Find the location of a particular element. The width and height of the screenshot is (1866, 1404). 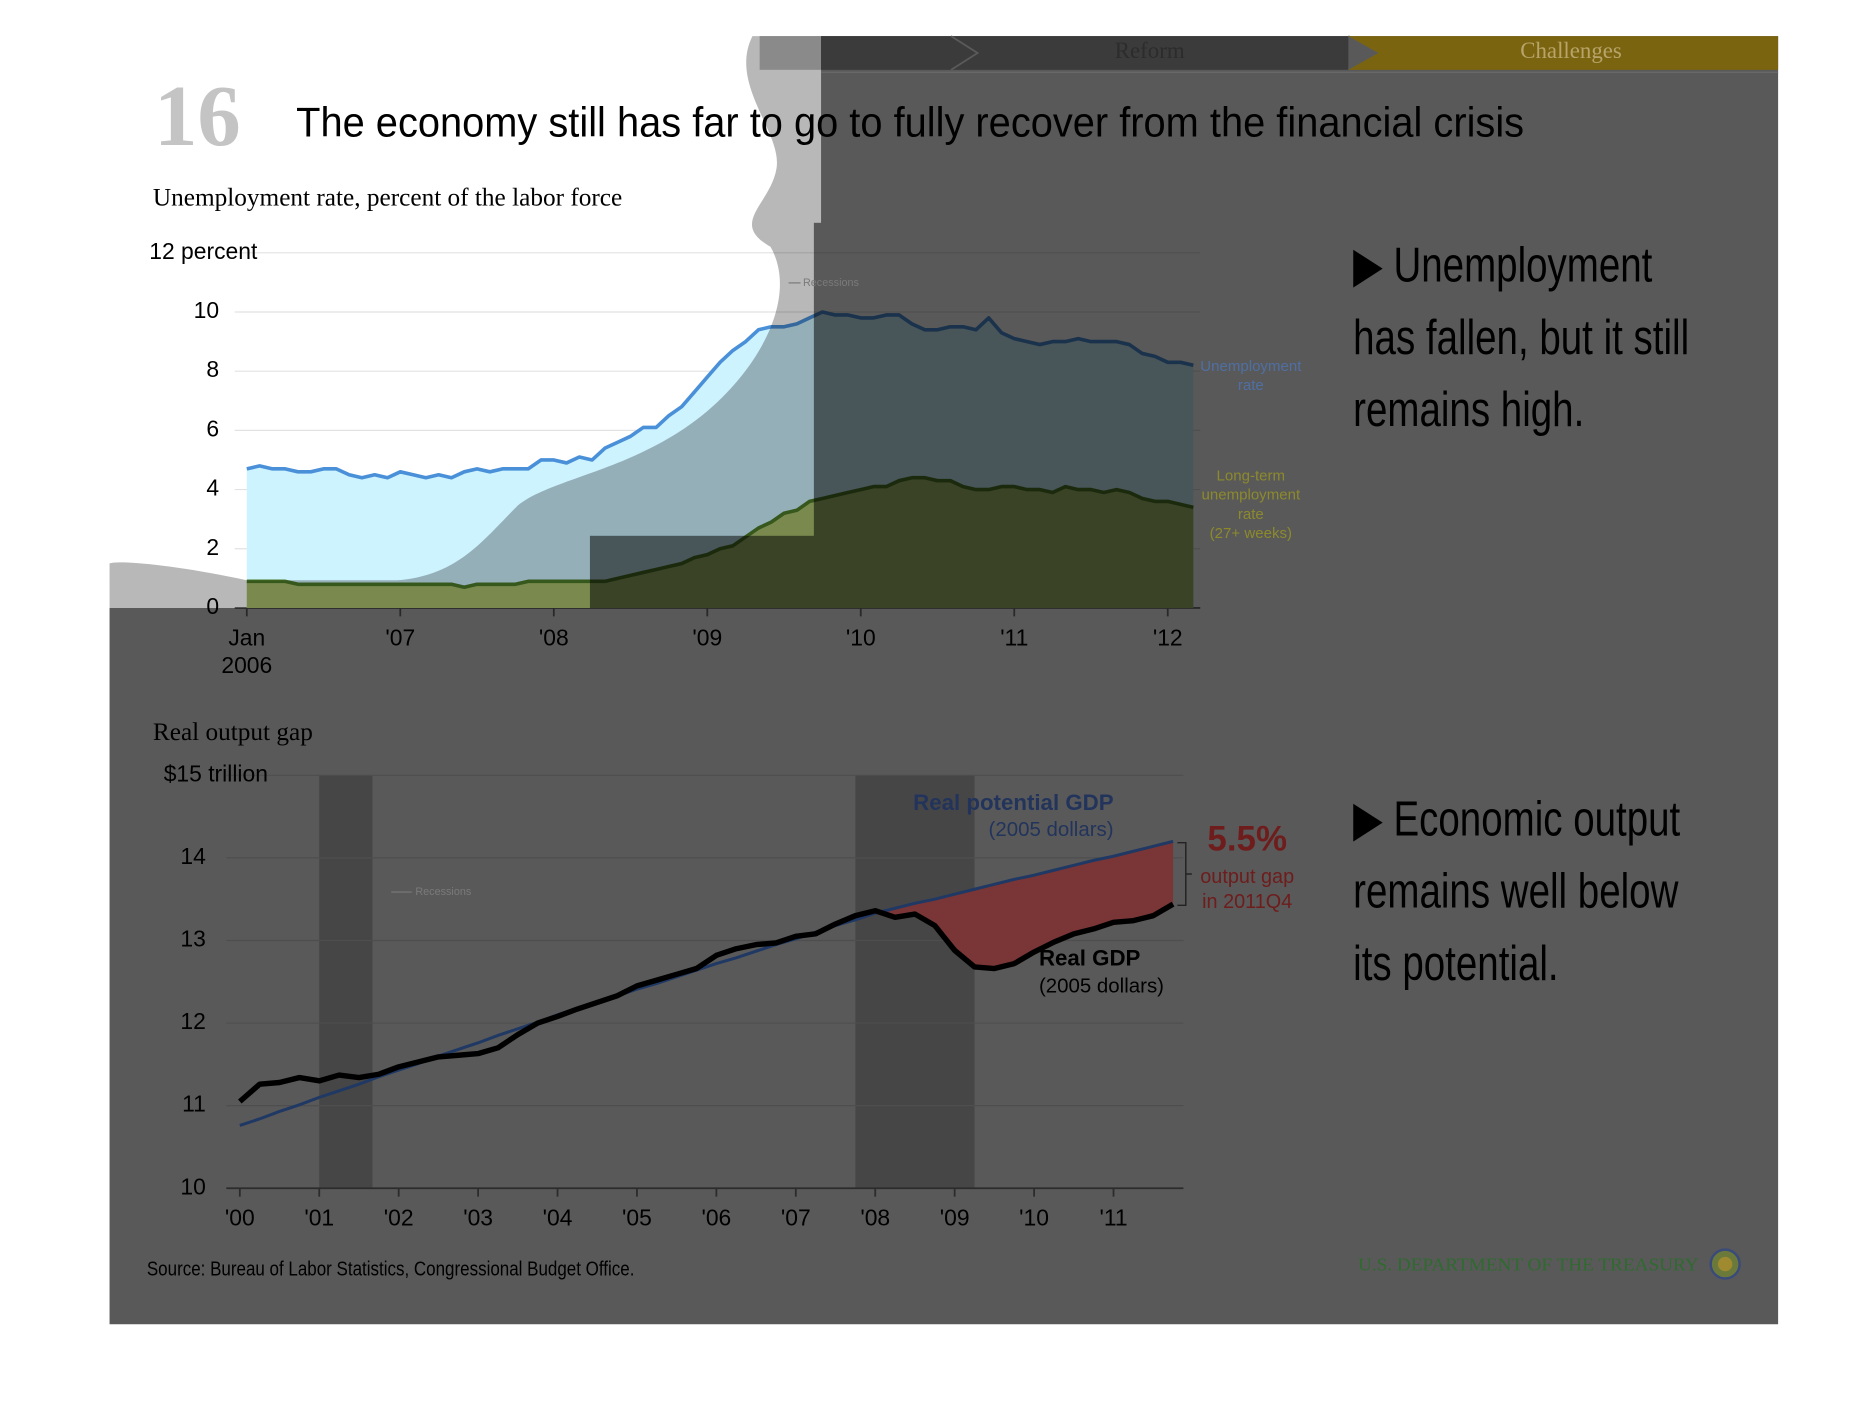

treasury-seal is located at coordinates (1725, 1264).